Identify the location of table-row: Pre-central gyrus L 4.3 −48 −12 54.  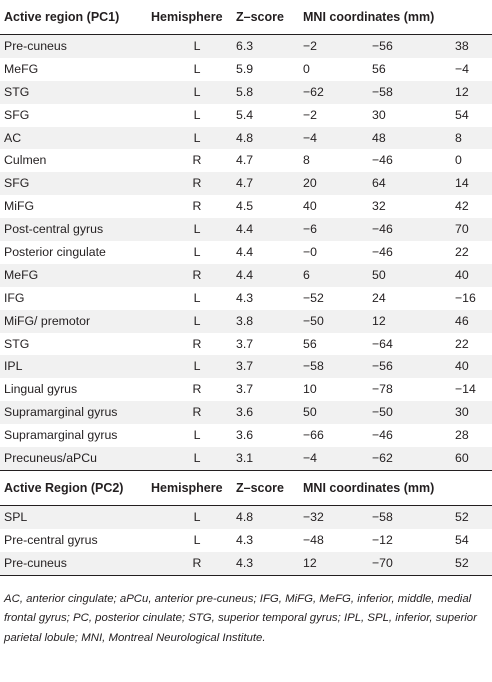
(246, 540).